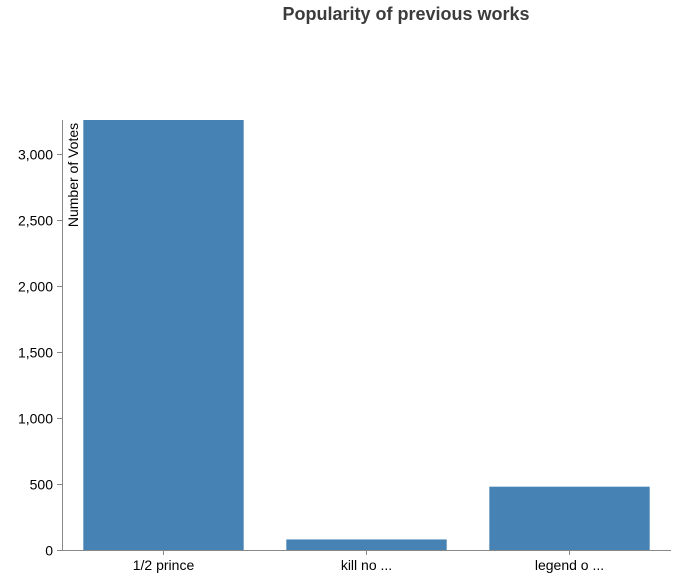  Describe the element at coordinates (35, 221) in the screenshot. I see `y-tick-label: 2,500` at that location.